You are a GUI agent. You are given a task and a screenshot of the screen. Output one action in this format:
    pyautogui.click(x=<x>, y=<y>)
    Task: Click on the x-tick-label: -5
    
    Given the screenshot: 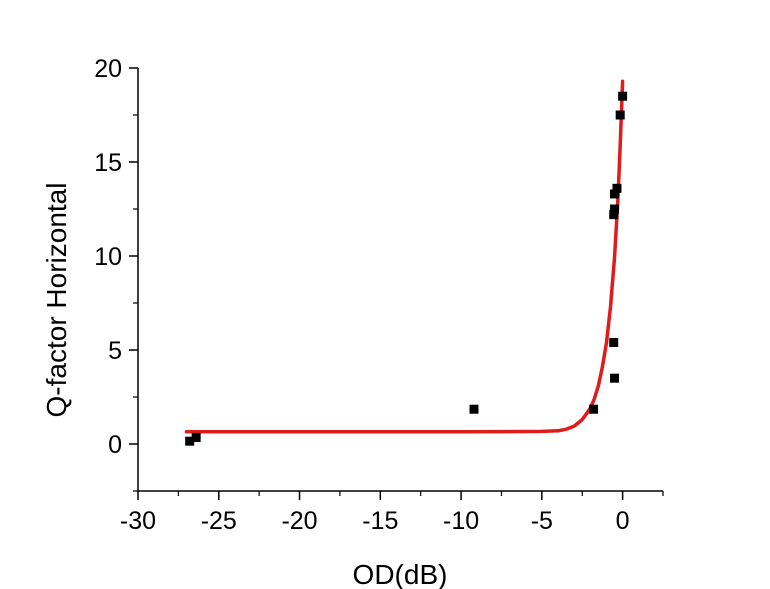 What is the action you would take?
    pyautogui.click(x=542, y=521)
    